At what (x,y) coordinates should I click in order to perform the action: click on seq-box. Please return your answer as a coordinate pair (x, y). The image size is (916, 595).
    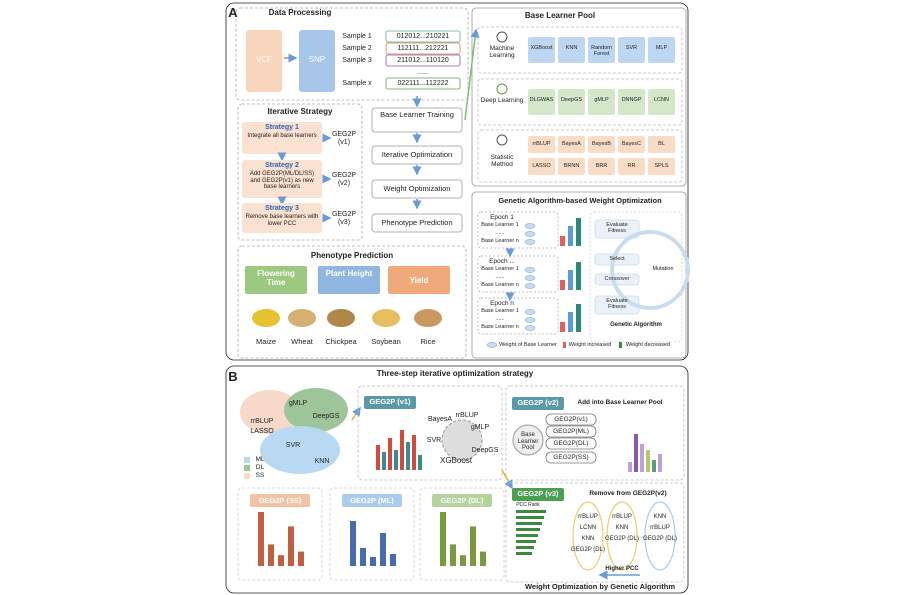
    Looking at the image, I should click on (423, 60).